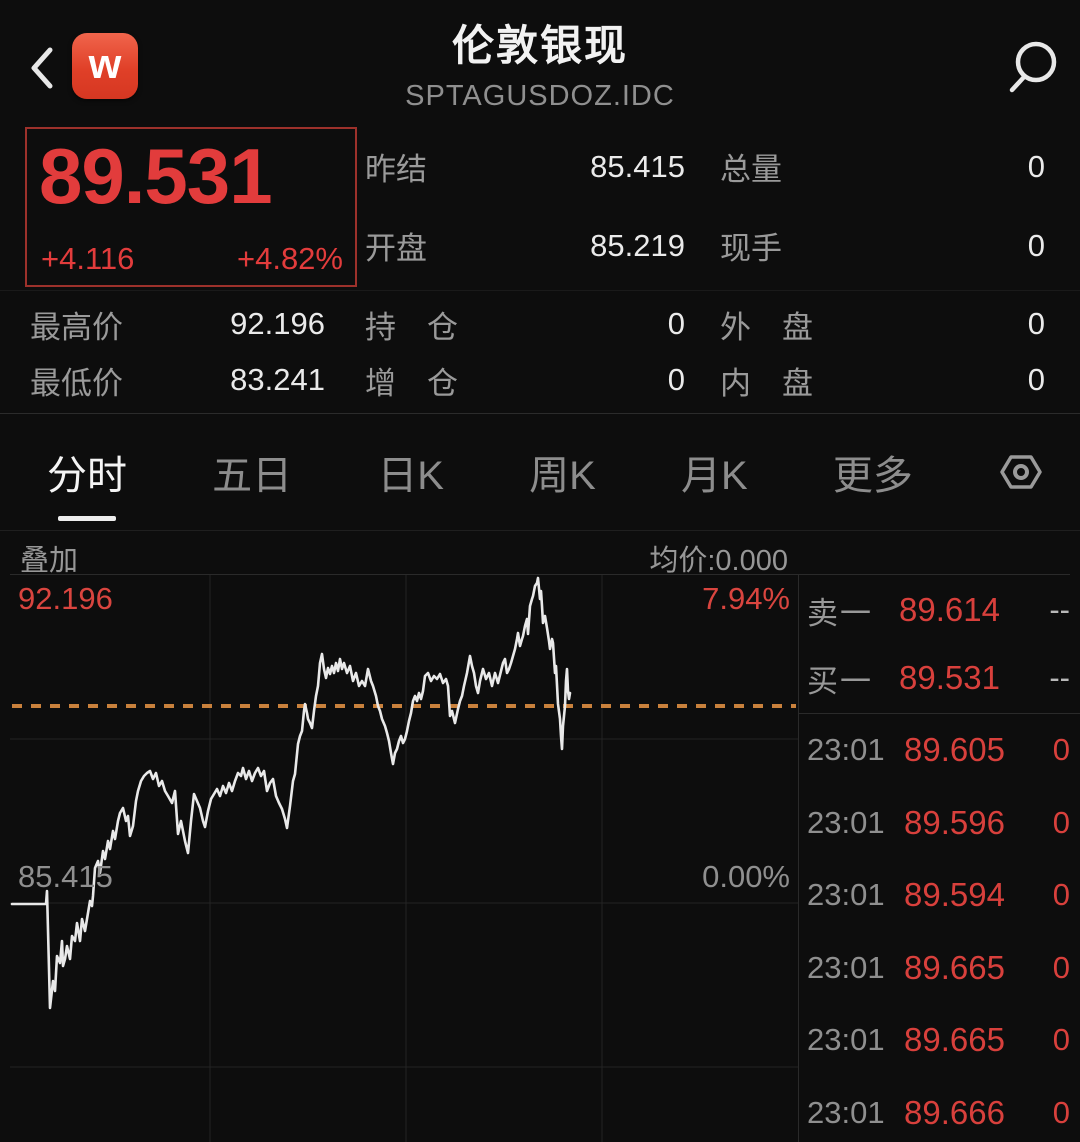 This screenshot has width=1080, height=1142. Describe the element at coordinates (76, 327) in the screenshot. I see `stat-label: 最高价` at that location.